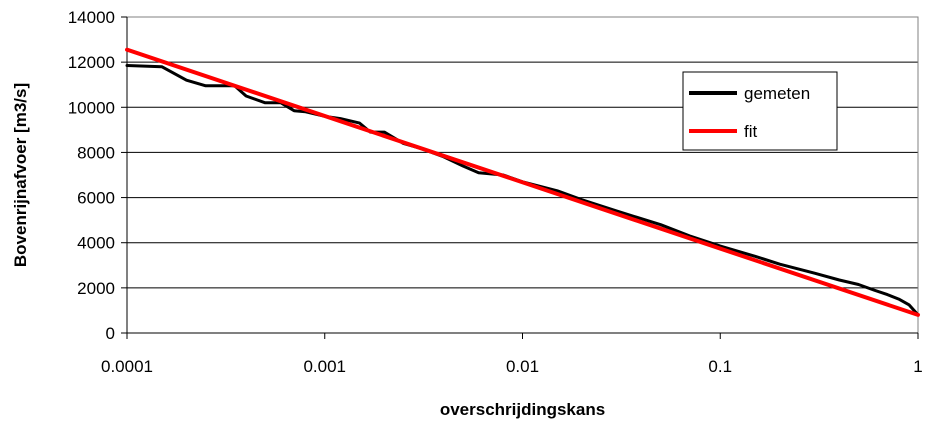 The height and width of the screenshot is (428, 930). What do you see at coordinates (324, 366) in the screenshot?
I see `x-tick-label: 0.001` at bounding box center [324, 366].